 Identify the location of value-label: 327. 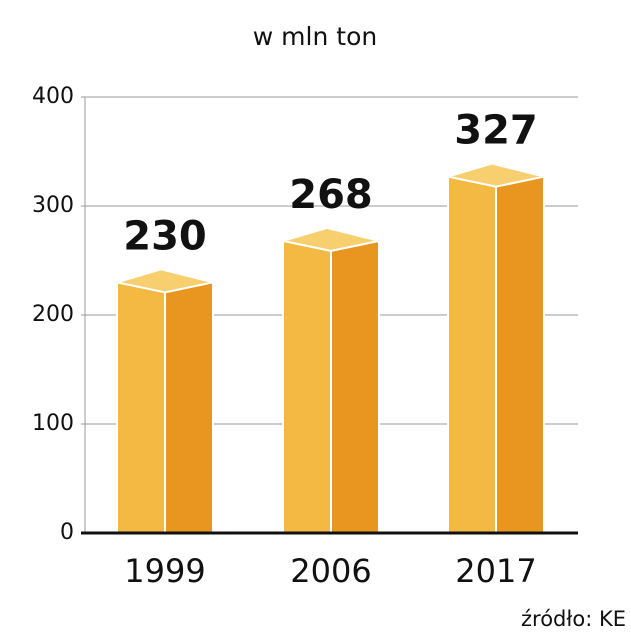
(496, 131).